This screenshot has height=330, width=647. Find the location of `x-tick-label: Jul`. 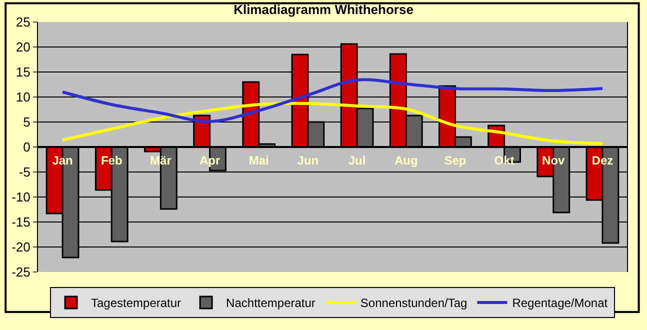

x-tick-label: Jul is located at coordinates (357, 160).